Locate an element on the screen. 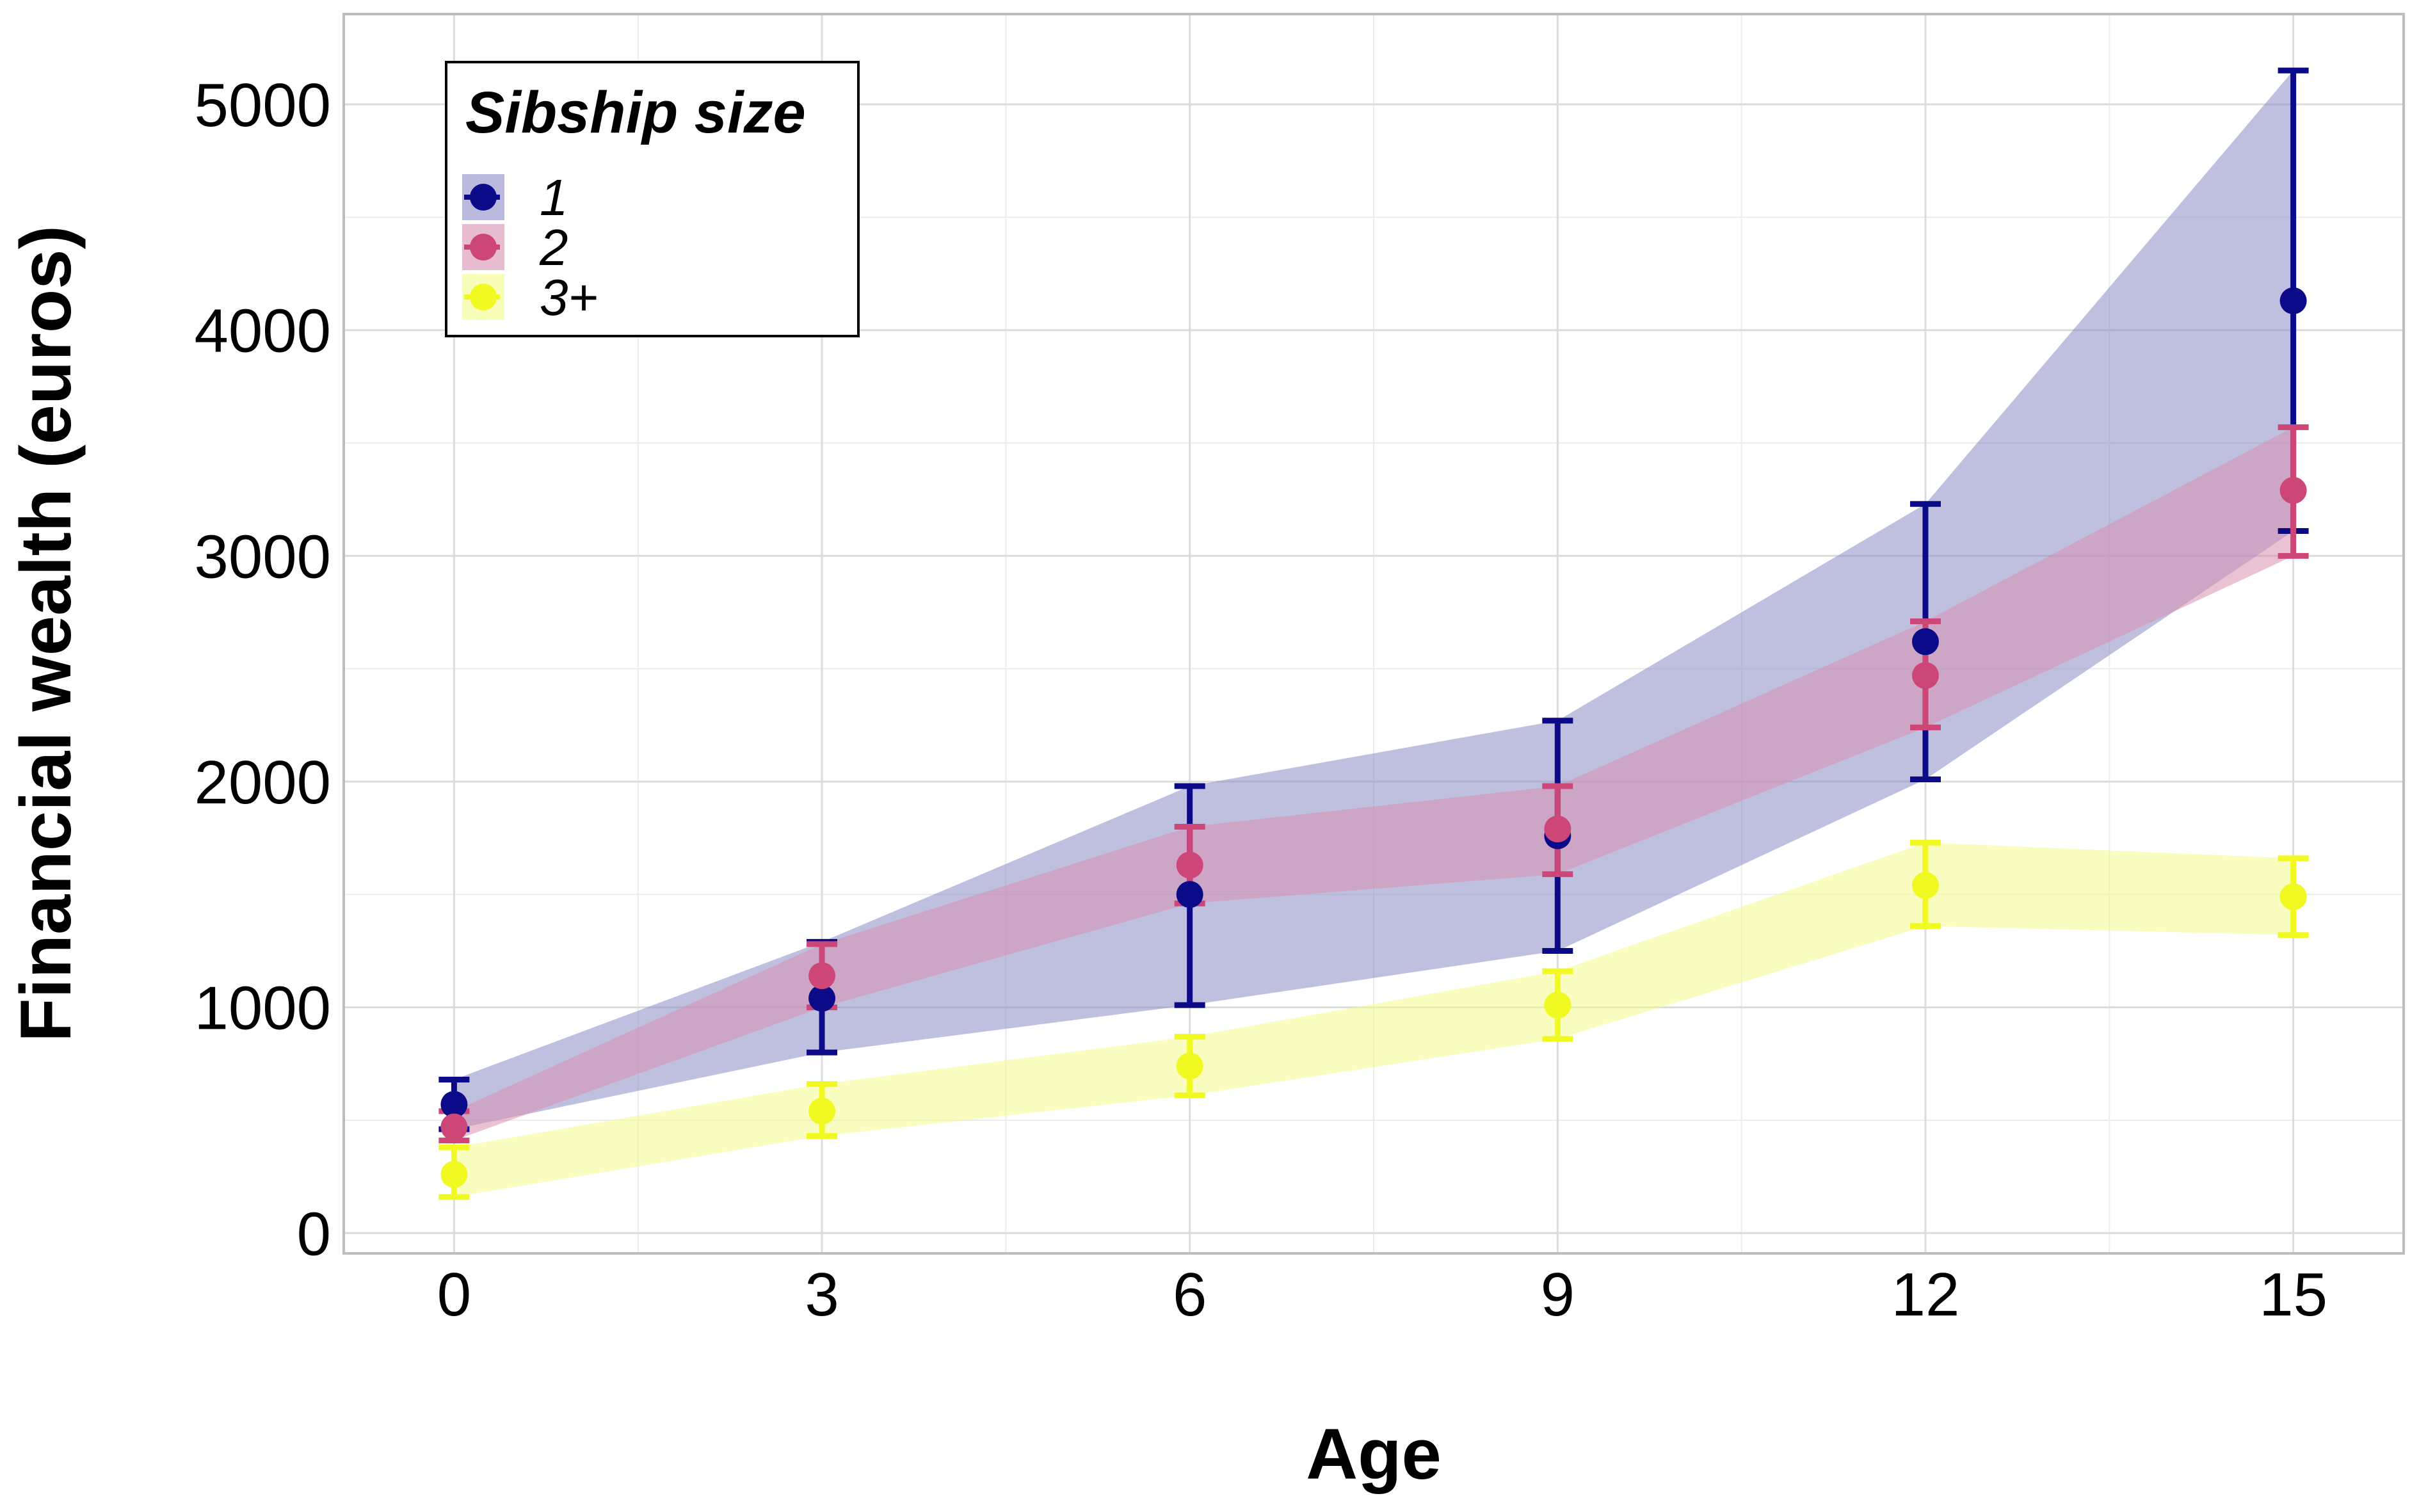 This screenshot has height=1512, width=2419. x-axis-ticks: 0 3 6 9 12 15 is located at coordinates (1382, 1294).